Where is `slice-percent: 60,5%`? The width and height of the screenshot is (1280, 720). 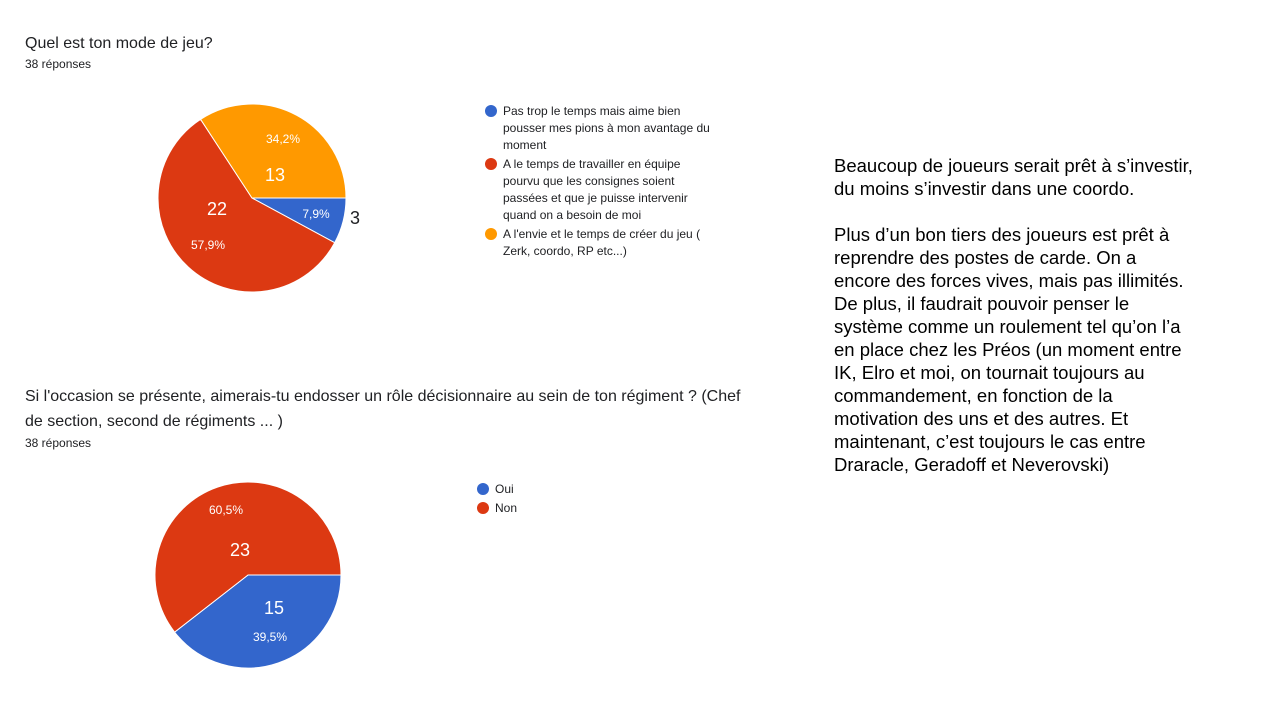
slice-percent: 60,5% is located at coordinates (226, 510).